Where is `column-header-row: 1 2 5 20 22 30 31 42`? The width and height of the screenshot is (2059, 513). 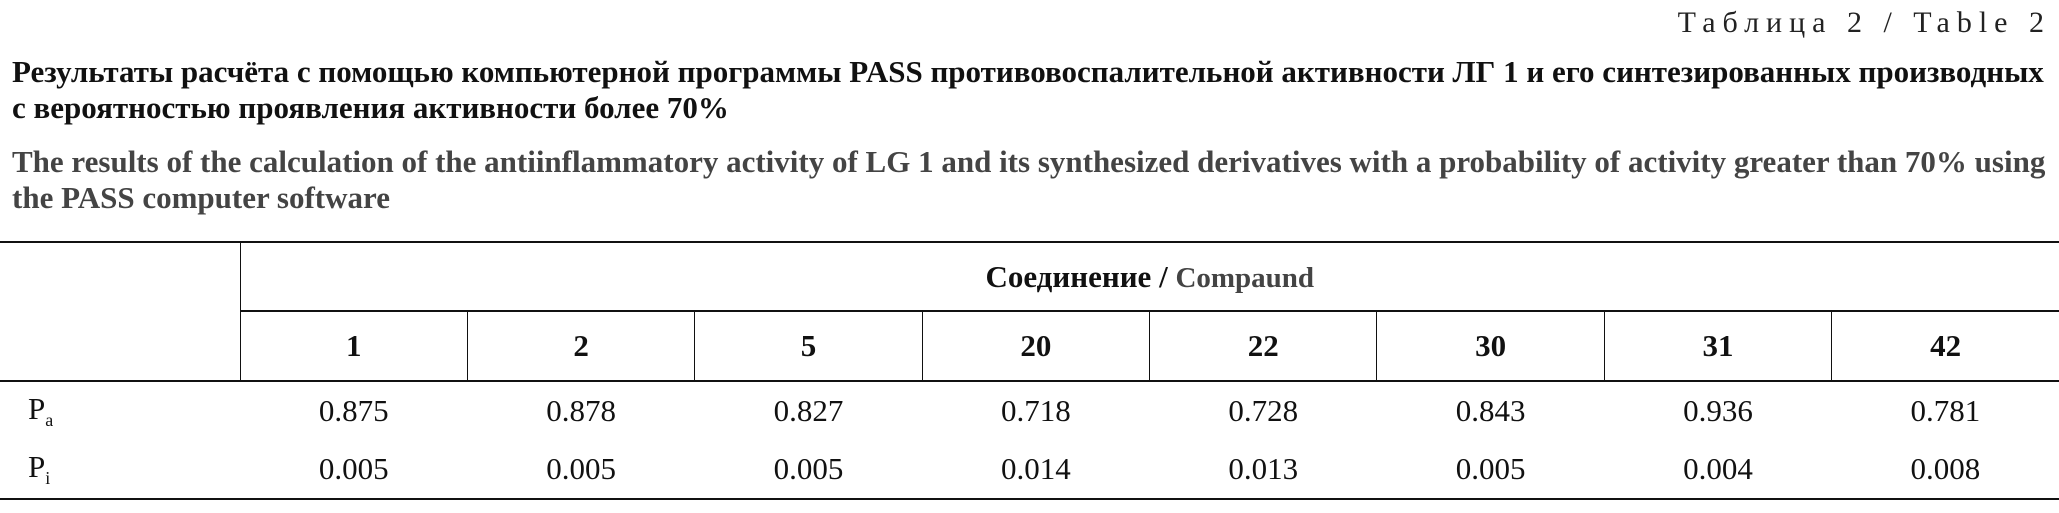 column-header-row: 1 2 5 20 22 30 31 42 is located at coordinates (1029, 345).